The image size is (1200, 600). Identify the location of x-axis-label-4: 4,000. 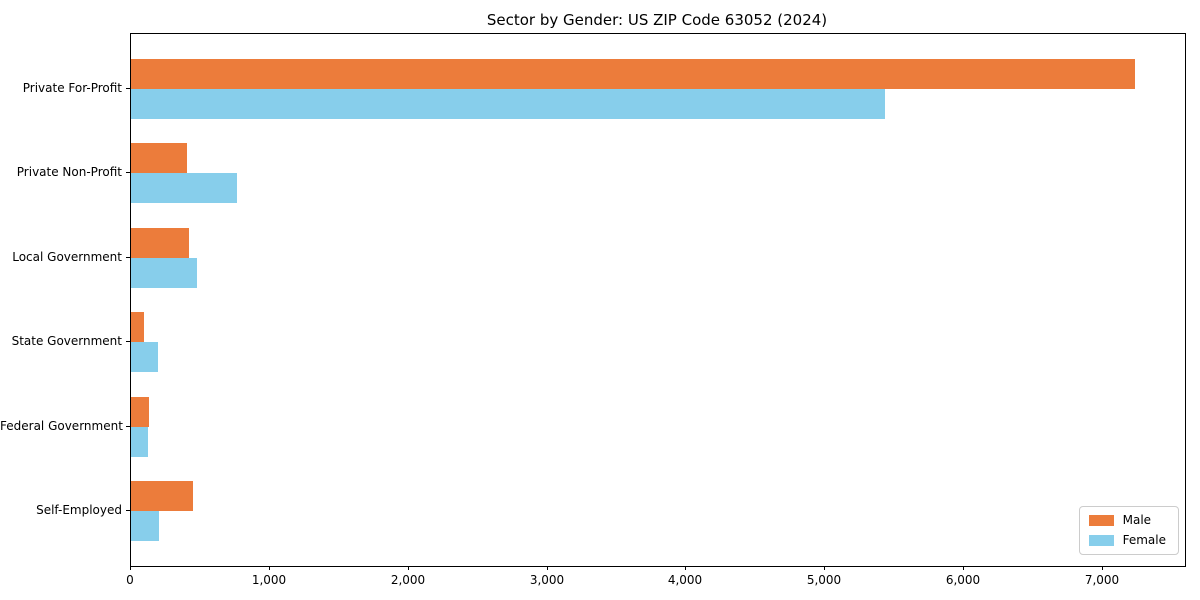
(685, 580).